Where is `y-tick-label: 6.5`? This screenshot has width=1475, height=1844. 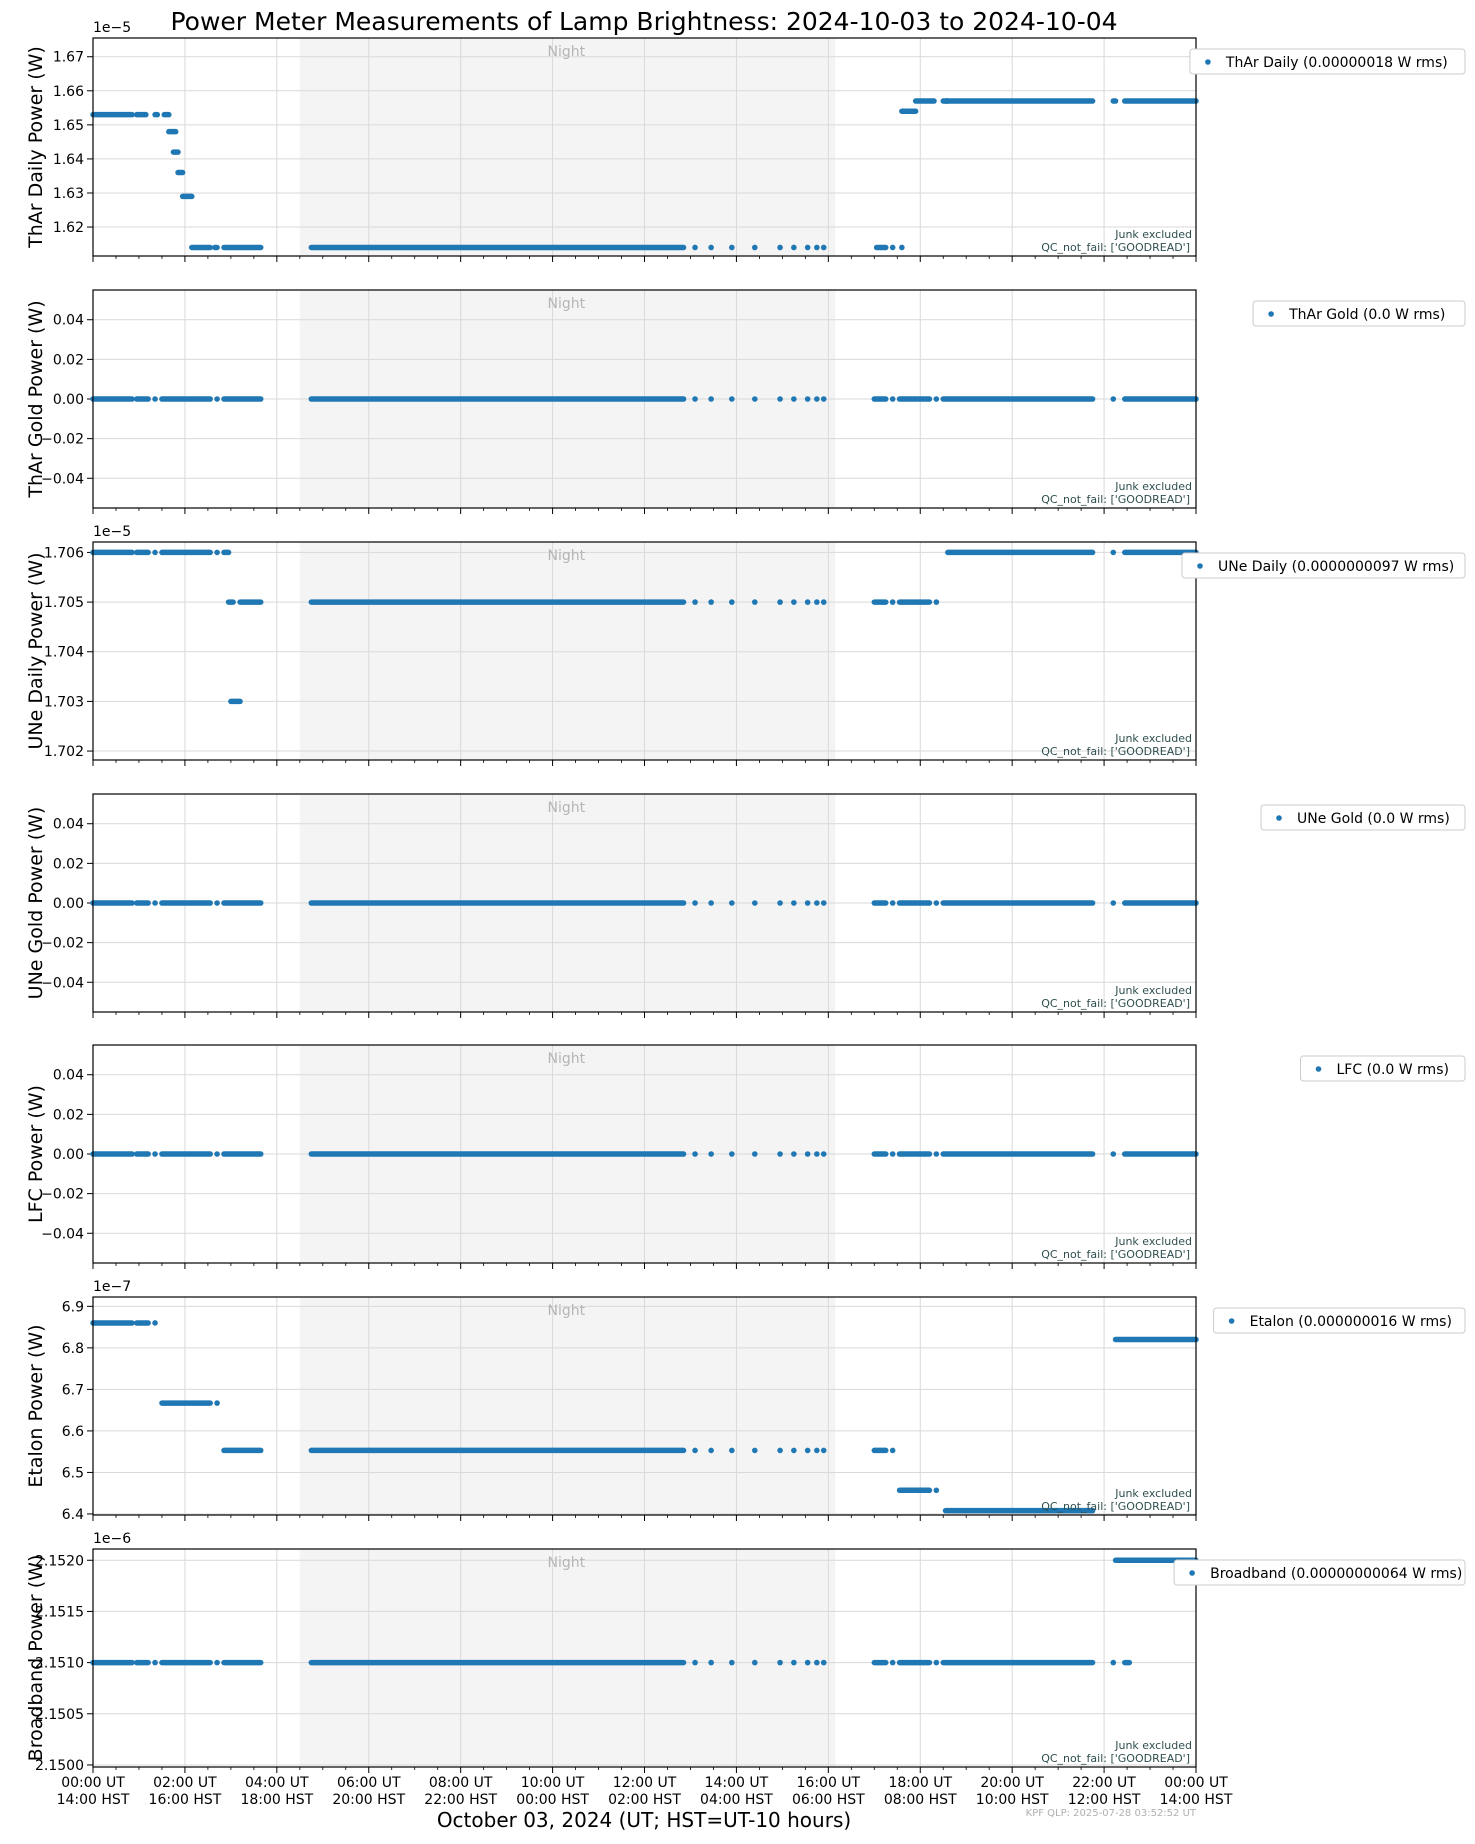
y-tick-label: 6.5 is located at coordinates (73, 1473).